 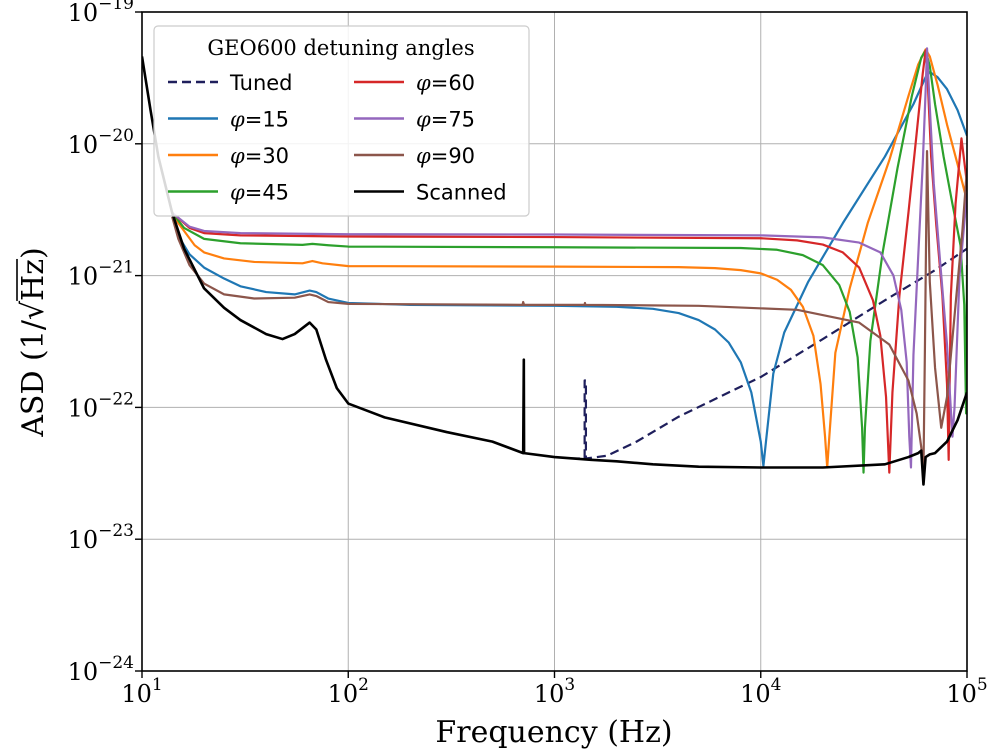 I want to click on x-axis-label: Frequency (Hz), so click(x=553, y=732).